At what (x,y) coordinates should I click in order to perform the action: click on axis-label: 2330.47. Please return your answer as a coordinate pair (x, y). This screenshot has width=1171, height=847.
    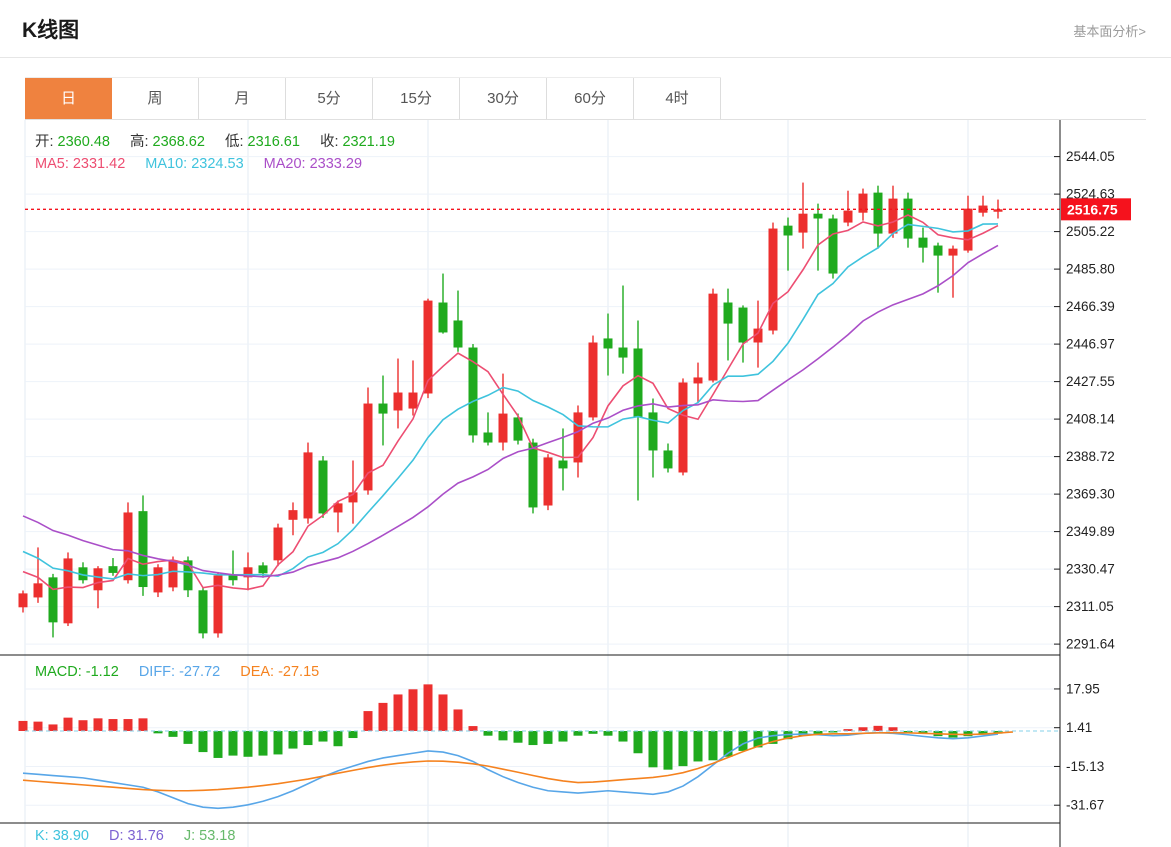
    Looking at the image, I should click on (1090, 569).